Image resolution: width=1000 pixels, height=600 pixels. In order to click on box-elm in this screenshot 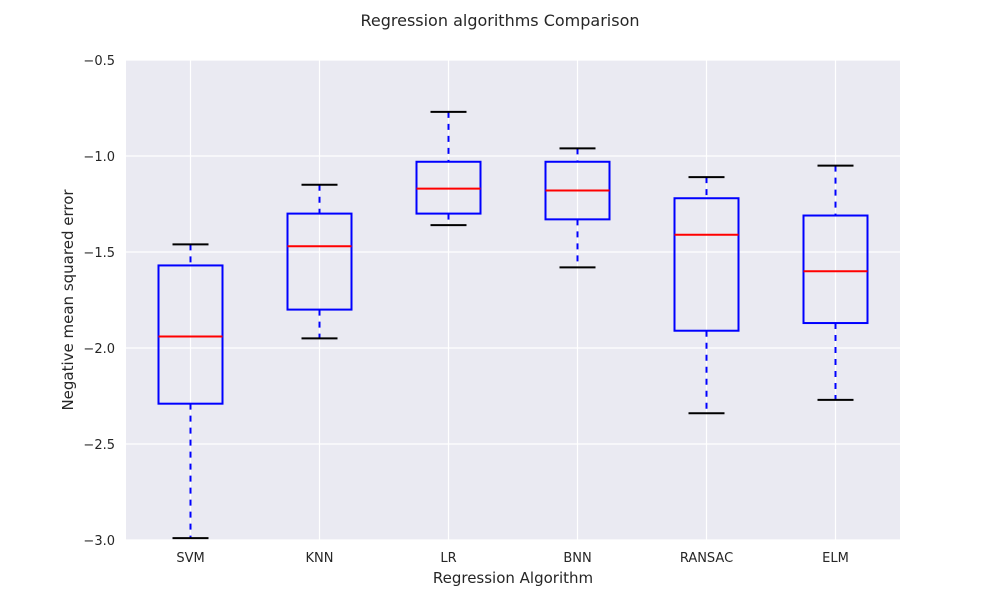, I will do `click(835, 282)`.